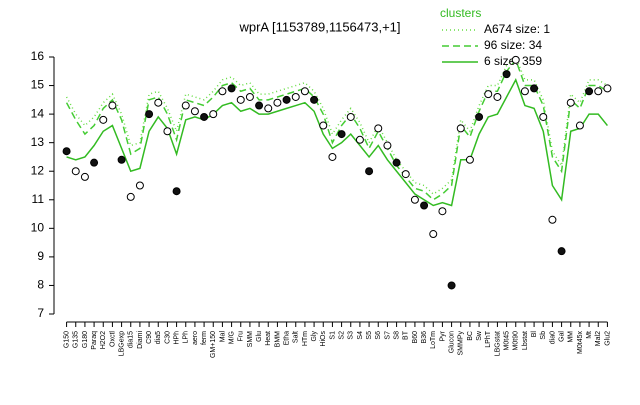 The width and height of the screenshot is (640, 405). What do you see at coordinates (516, 341) in the screenshot?
I see `x-tick-label: M0t90` at bounding box center [516, 341].